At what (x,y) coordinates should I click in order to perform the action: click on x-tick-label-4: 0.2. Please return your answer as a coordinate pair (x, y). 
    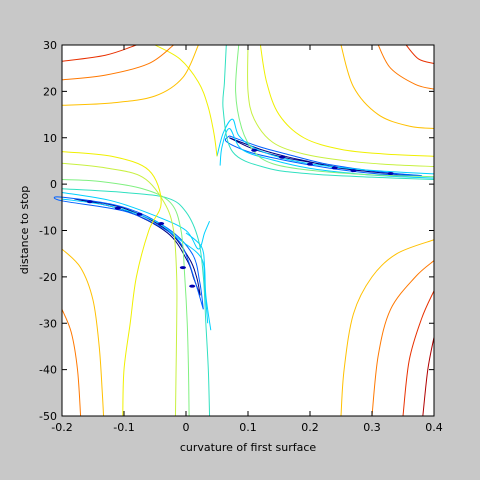
    Looking at the image, I should click on (310, 427).